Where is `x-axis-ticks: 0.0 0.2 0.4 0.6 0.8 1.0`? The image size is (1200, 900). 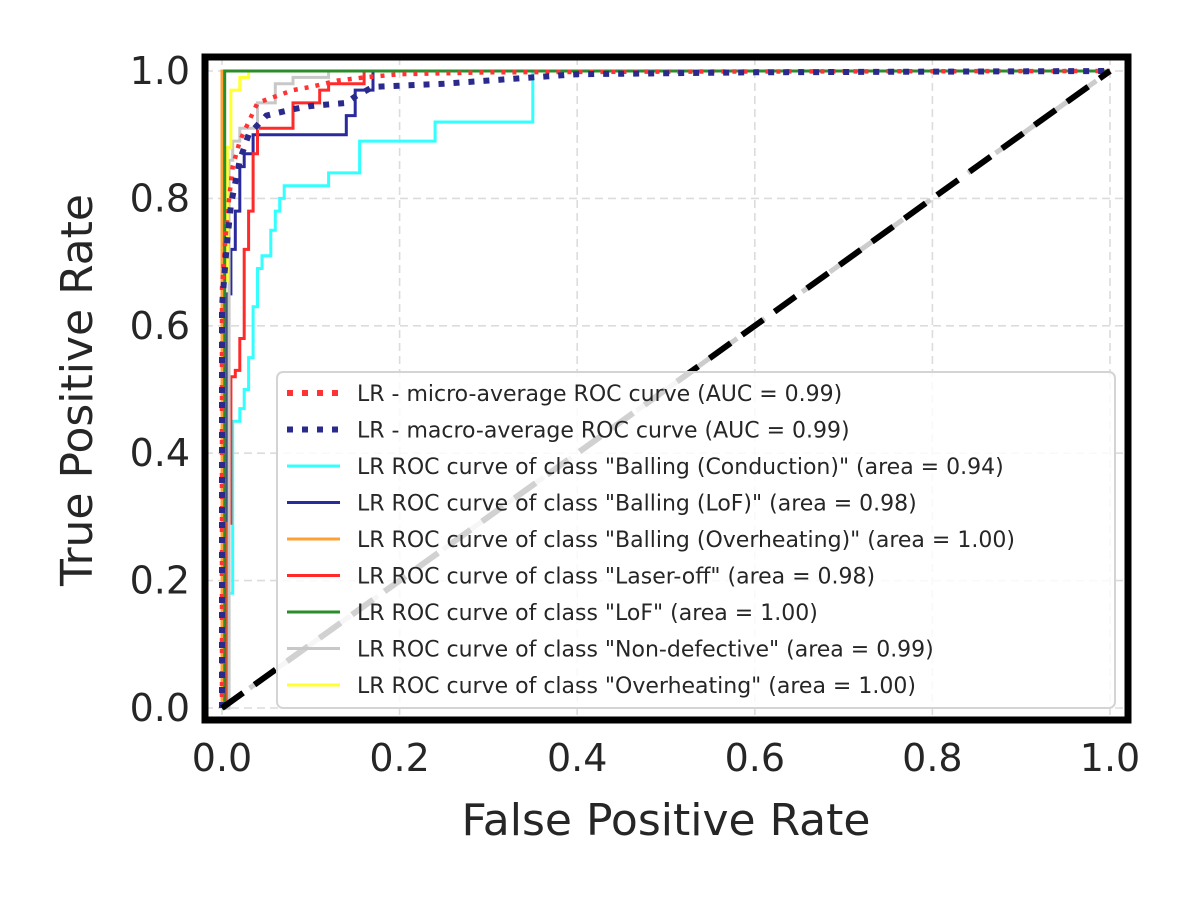 x-axis-ticks: 0.0 0.2 0.4 0.6 0.8 1.0 is located at coordinates (666, 758).